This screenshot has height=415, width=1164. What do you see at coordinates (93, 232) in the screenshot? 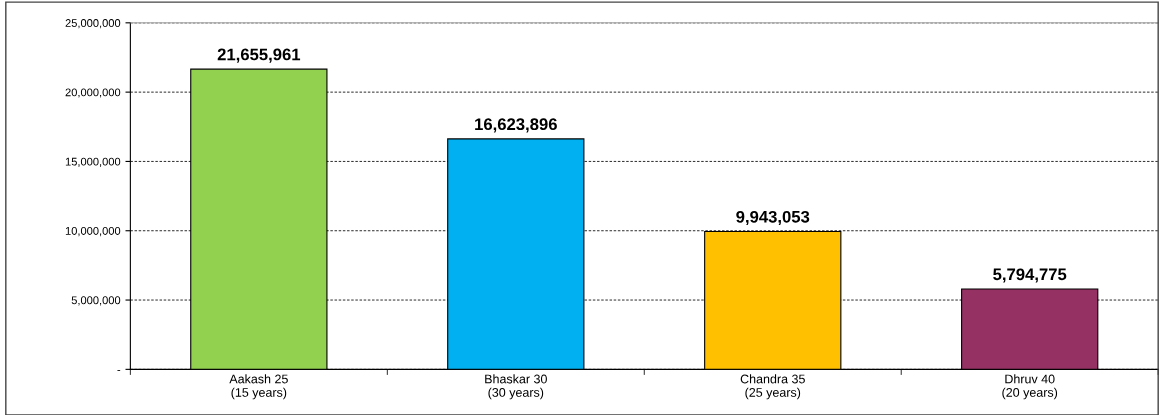
I see `y-tick-label: 10,000,000` at bounding box center [93, 232].